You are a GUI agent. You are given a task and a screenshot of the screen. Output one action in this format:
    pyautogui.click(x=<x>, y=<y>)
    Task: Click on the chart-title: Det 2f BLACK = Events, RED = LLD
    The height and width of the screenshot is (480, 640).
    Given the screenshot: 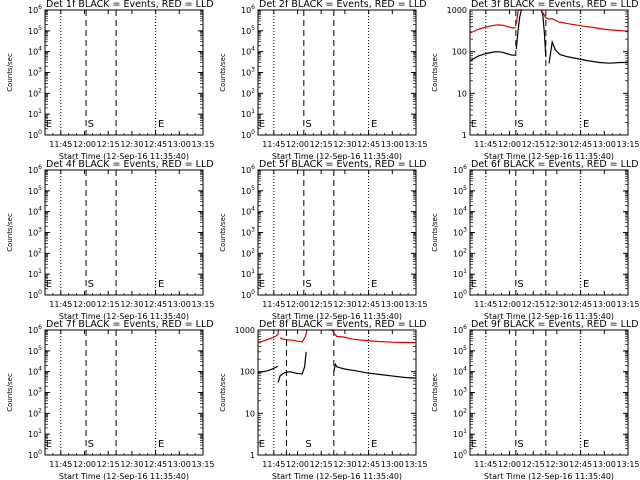 What is the action you would take?
    pyautogui.click(x=343, y=5)
    